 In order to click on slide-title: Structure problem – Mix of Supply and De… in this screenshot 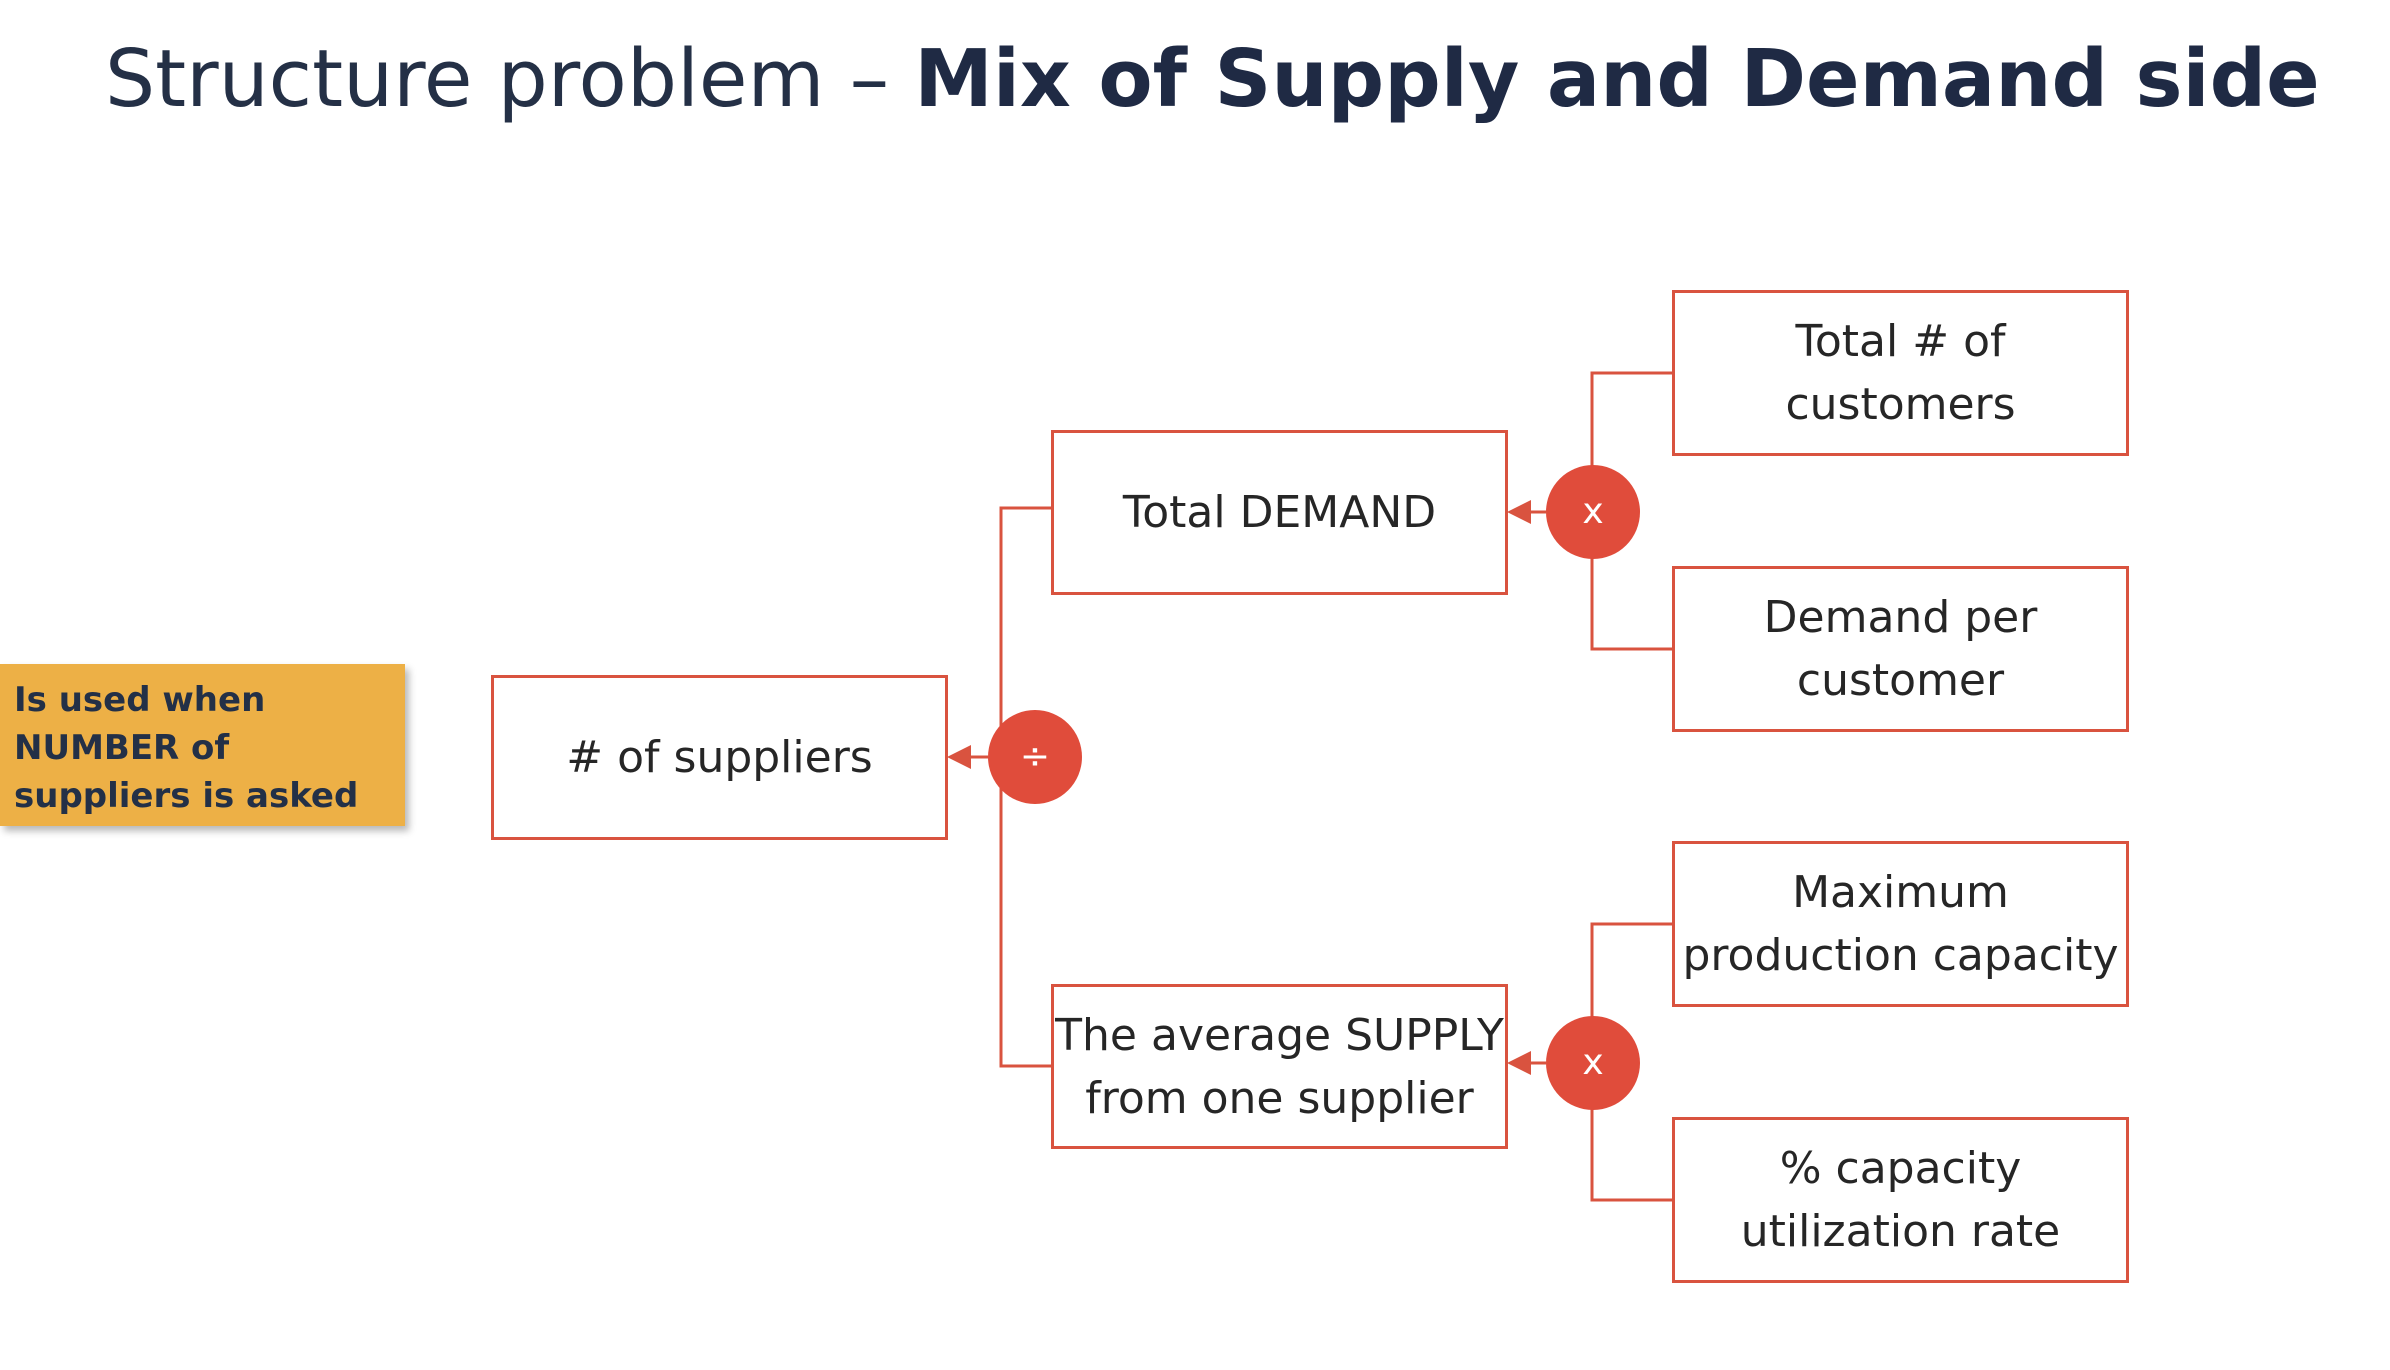, I will do `click(1212, 79)`.